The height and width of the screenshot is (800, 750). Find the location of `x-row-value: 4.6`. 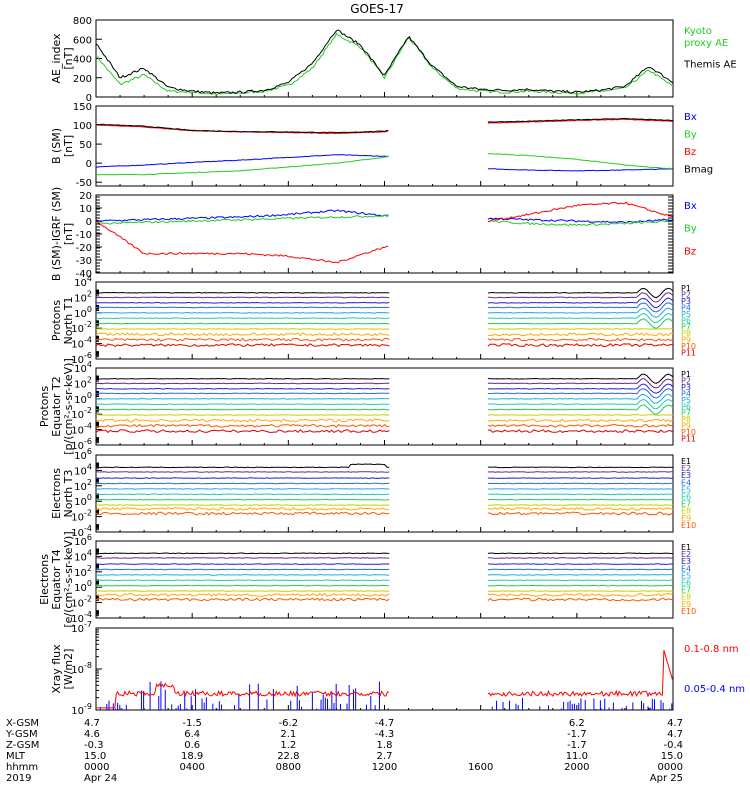

x-row-value: 4.6 is located at coordinates (92, 734).